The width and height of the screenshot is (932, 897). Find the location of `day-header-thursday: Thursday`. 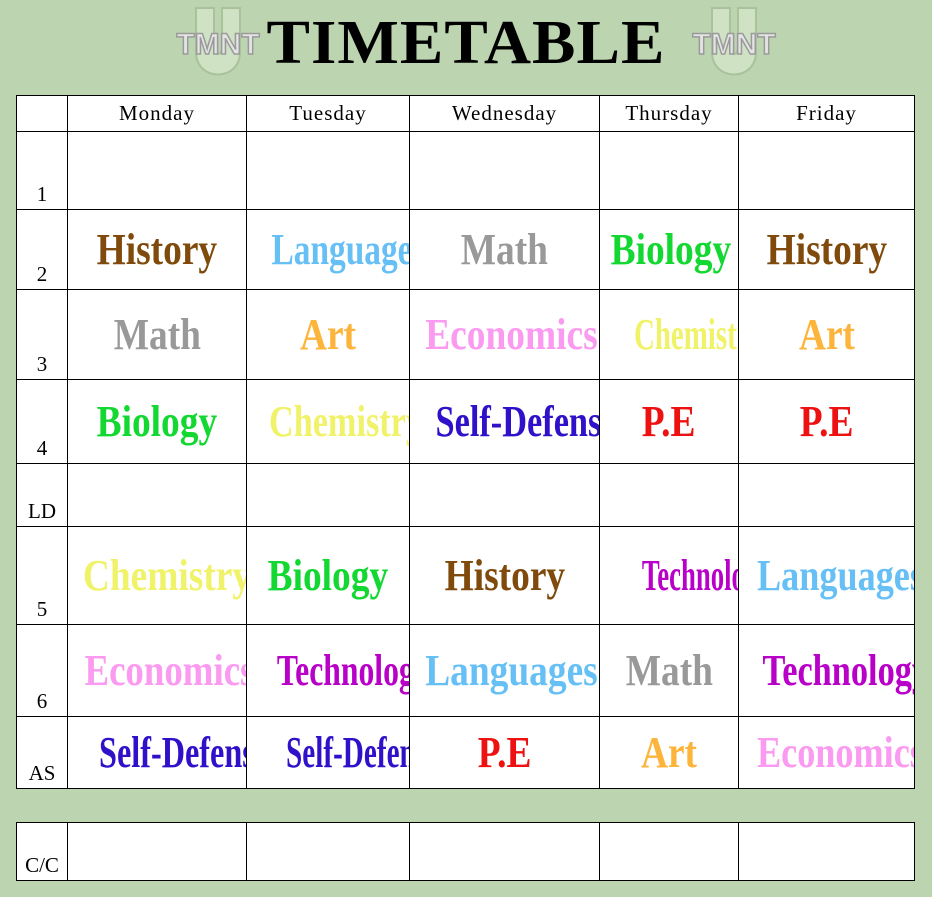

day-header-thursday: Thursday is located at coordinates (669, 113).